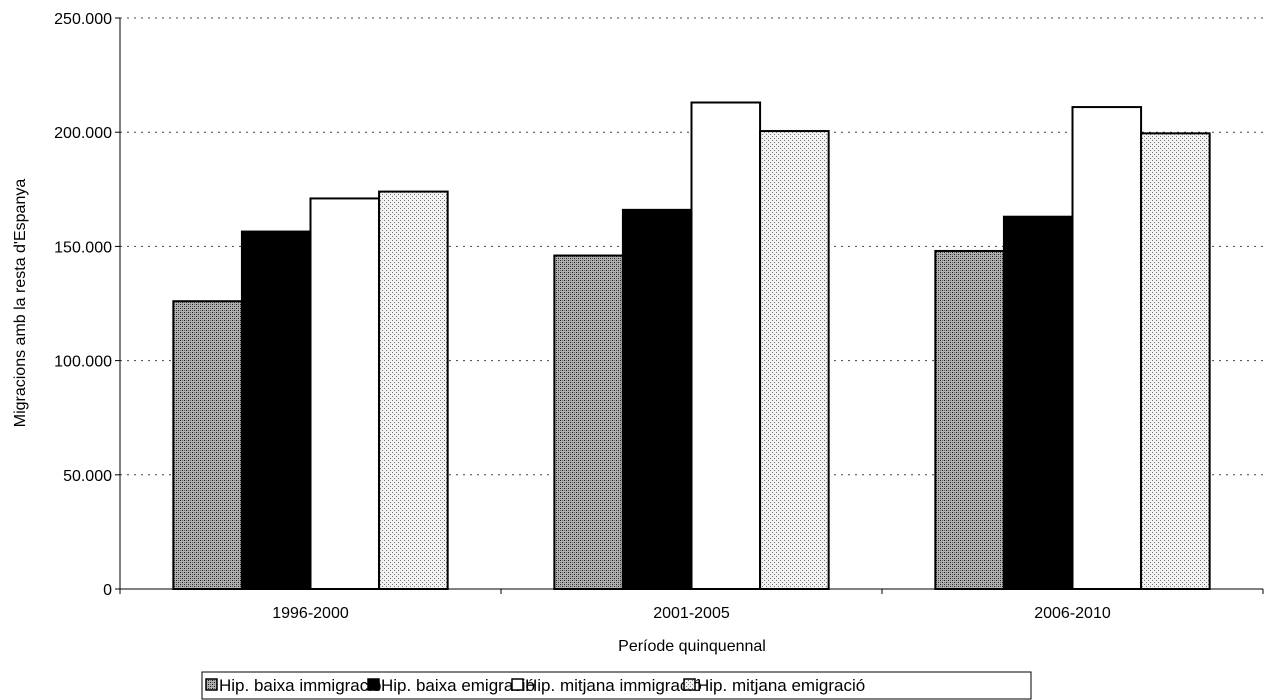 The height and width of the screenshot is (700, 1264). Describe the element at coordinates (691, 613) in the screenshot. I see `x-tick-label: 2001-2005` at that location.